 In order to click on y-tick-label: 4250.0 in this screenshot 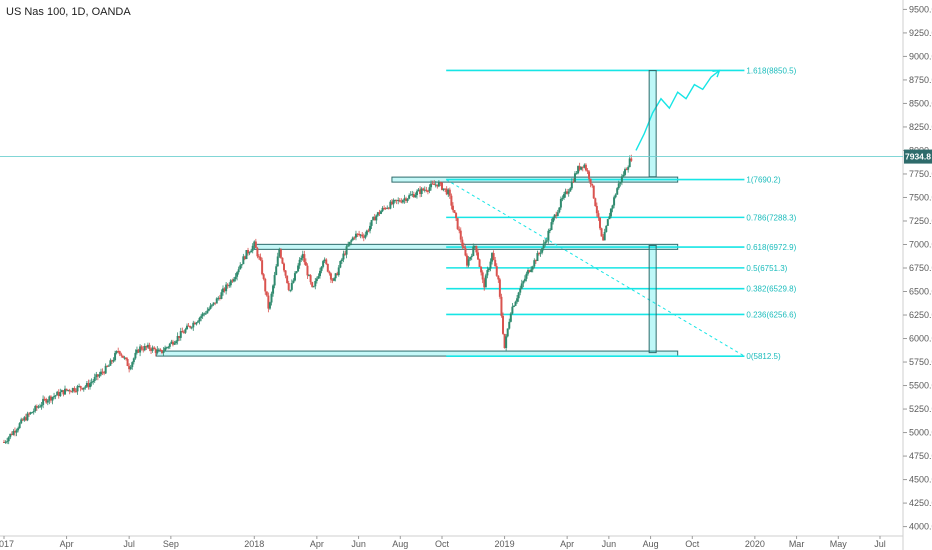, I will do `click(920, 503)`.